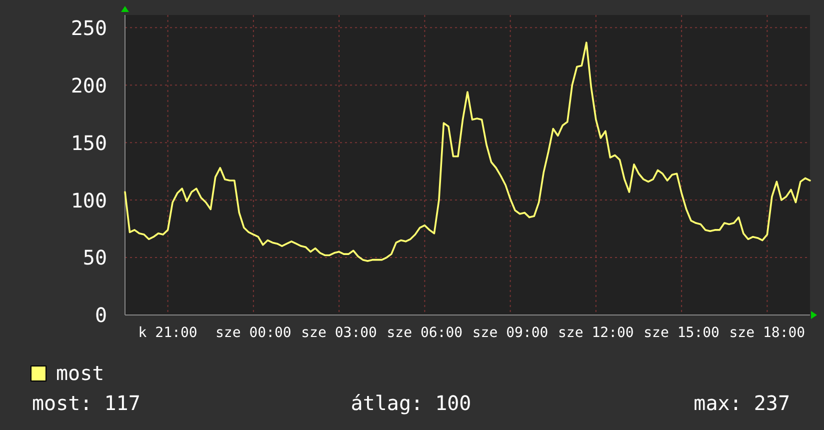 The width and height of the screenshot is (824, 430). What do you see at coordinates (86, 403) in the screenshot?
I see `text: most: 117` at bounding box center [86, 403].